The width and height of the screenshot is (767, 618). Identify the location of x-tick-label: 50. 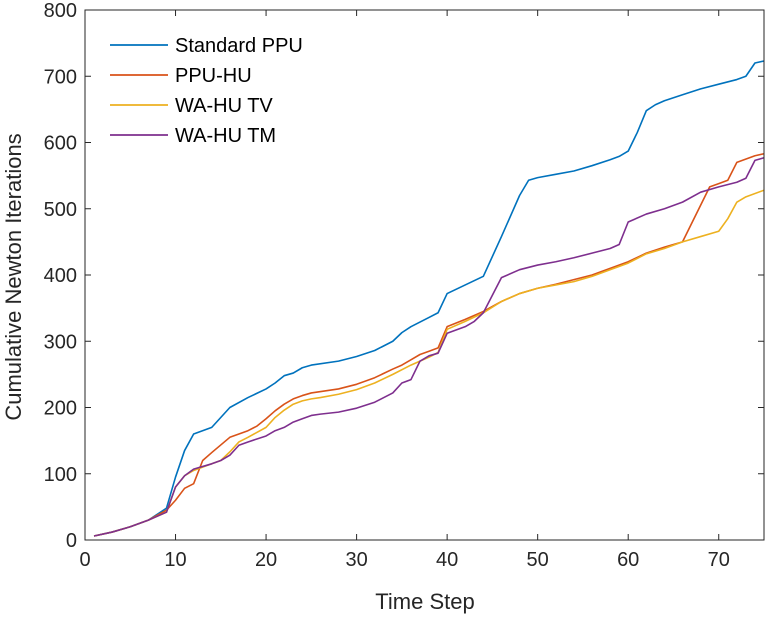
(538, 560).